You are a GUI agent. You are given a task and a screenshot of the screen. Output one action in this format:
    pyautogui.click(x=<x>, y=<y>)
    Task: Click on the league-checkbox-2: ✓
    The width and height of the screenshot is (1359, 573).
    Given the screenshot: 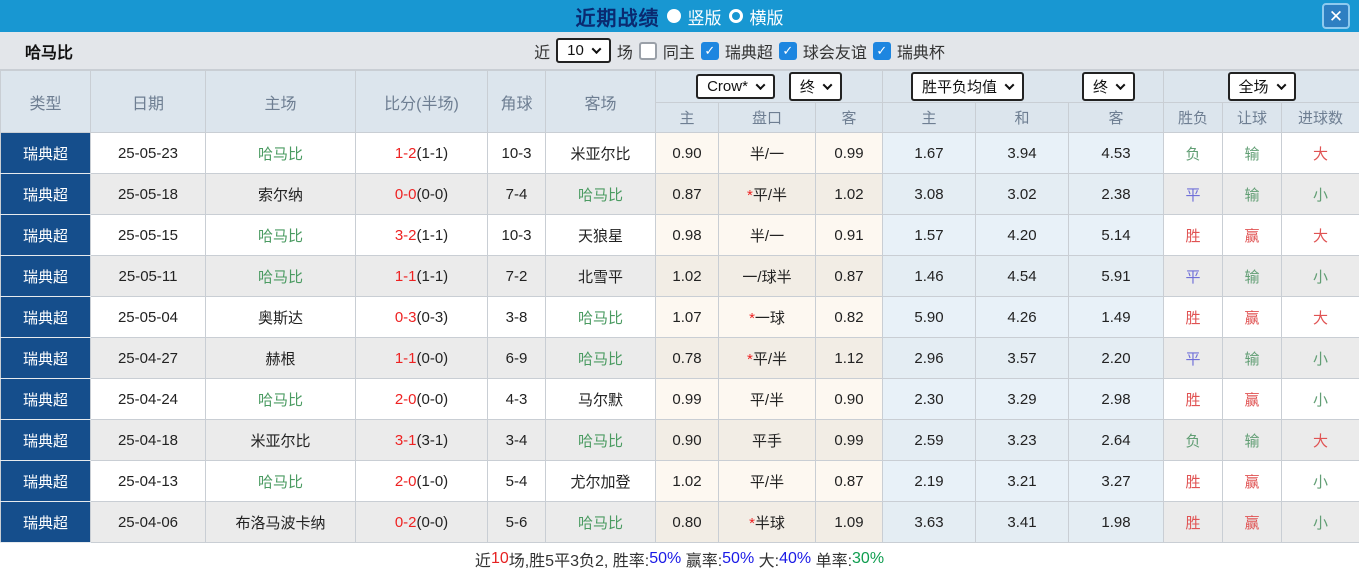 What is the action you would take?
    pyautogui.click(x=881, y=50)
    